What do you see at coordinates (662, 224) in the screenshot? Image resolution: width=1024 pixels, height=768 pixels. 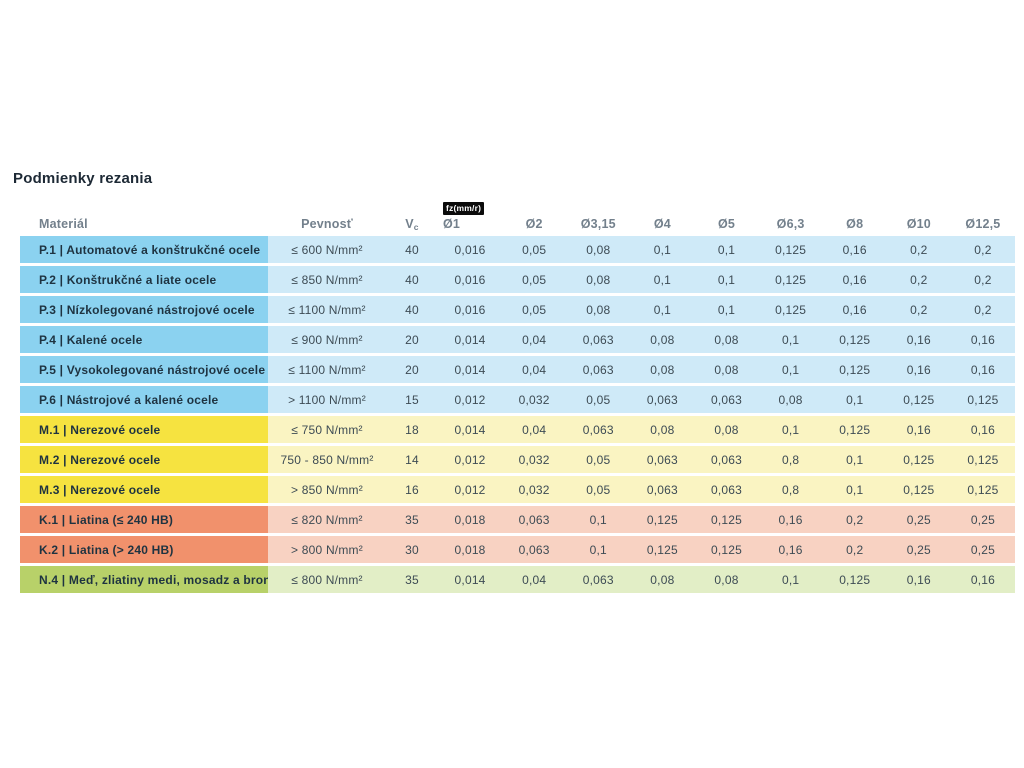 I see `column-header-d4: Ø4` at bounding box center [662, 224].